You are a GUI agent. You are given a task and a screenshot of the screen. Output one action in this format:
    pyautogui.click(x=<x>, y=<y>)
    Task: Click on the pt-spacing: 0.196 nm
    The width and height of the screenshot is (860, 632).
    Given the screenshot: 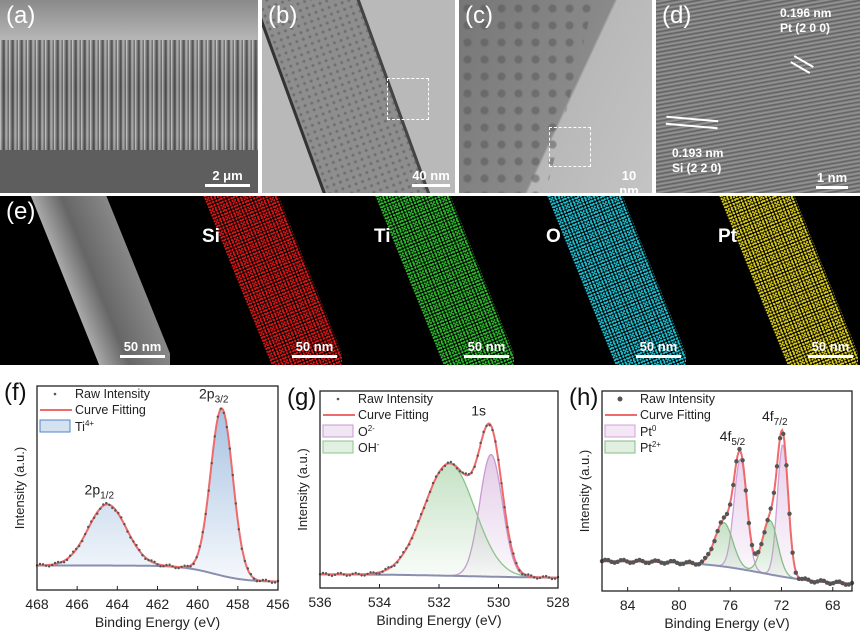 What is the action you would take?
    pyautogui.click(x=806, y=13)
    